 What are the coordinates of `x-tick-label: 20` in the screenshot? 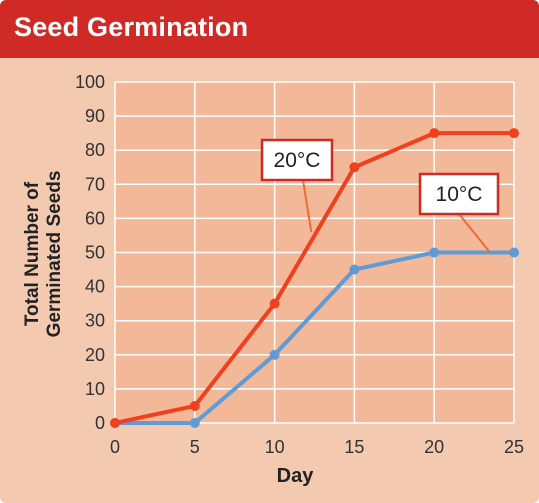 It's located at (434, 447).